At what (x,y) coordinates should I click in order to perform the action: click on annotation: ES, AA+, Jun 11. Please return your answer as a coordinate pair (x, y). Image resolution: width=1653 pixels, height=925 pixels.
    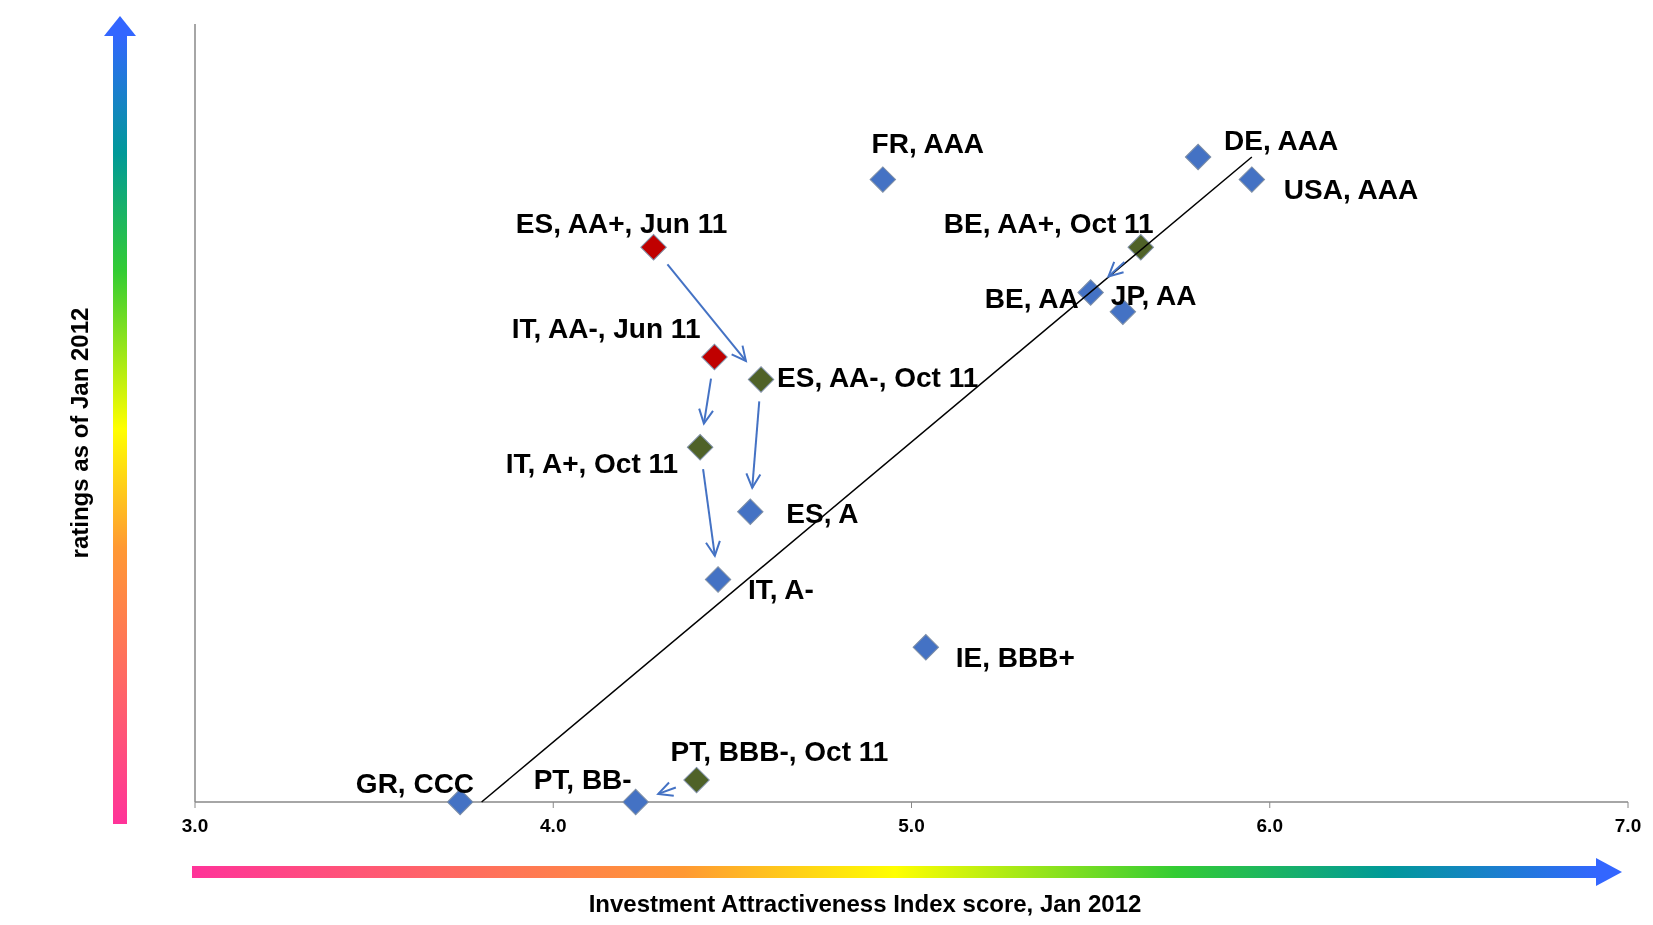
    Looking at the image, I should click on (621, 223).